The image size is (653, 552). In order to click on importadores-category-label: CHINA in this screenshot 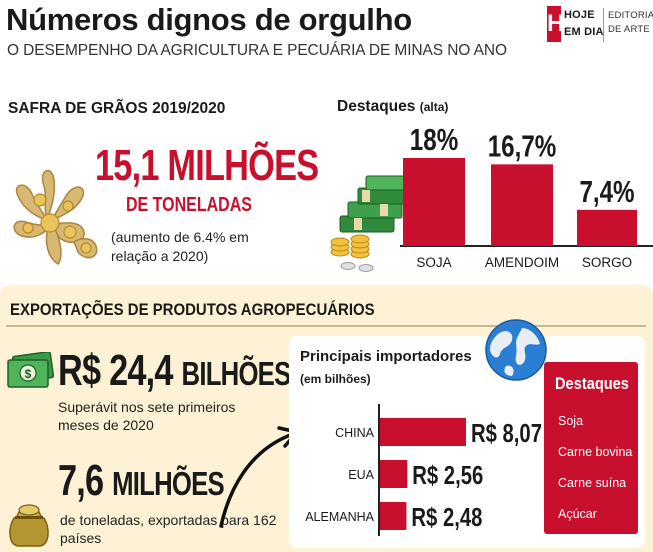, I will do `click(355, 433)`.